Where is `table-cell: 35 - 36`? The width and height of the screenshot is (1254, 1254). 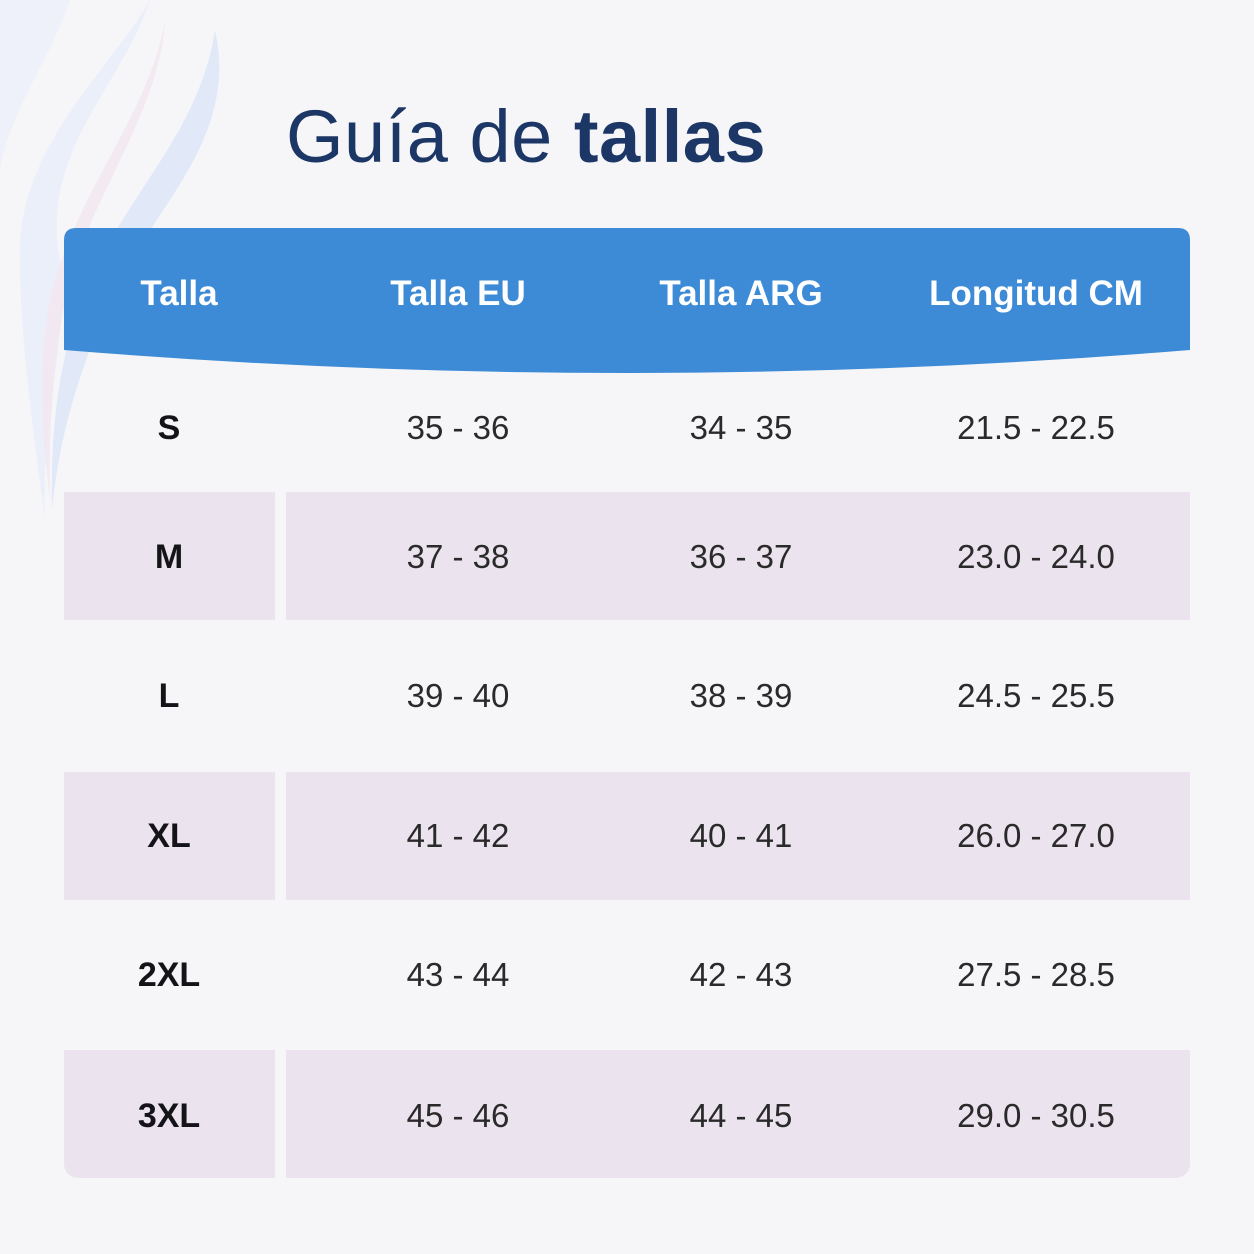 table-cell: 35 - 36 is located at coordinates (458, 427).